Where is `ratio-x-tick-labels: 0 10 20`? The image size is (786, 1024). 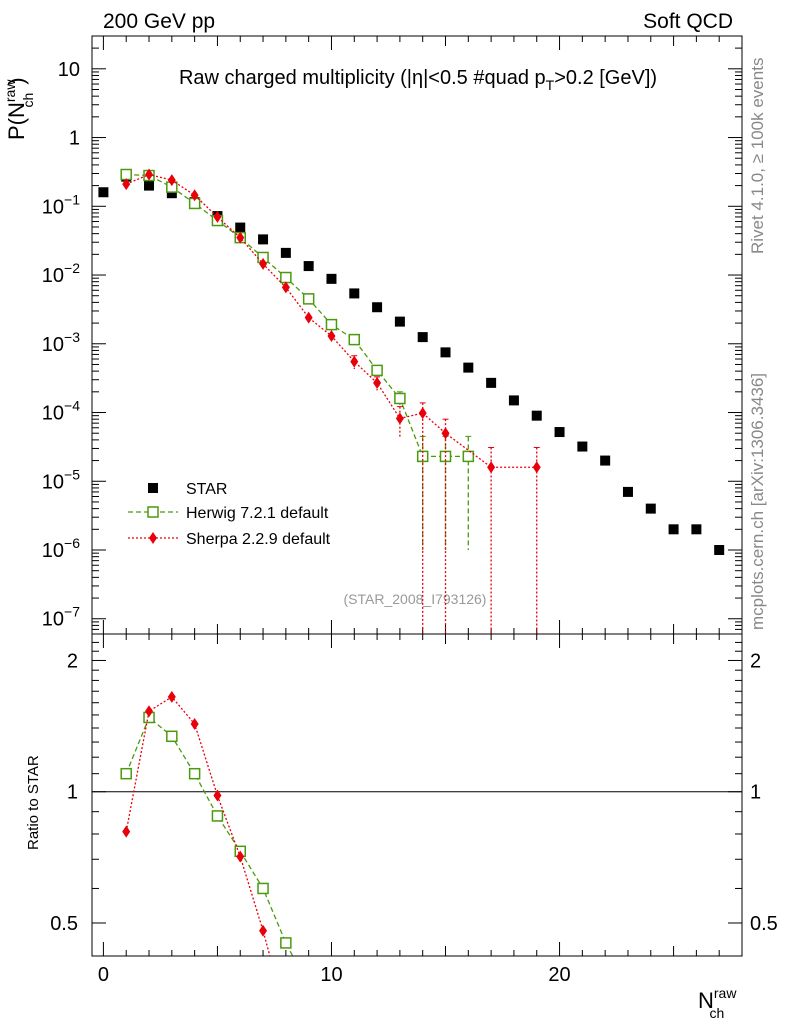 ratio-x-tick-labels: 0 10 20 is located at coordinates (334, 975).